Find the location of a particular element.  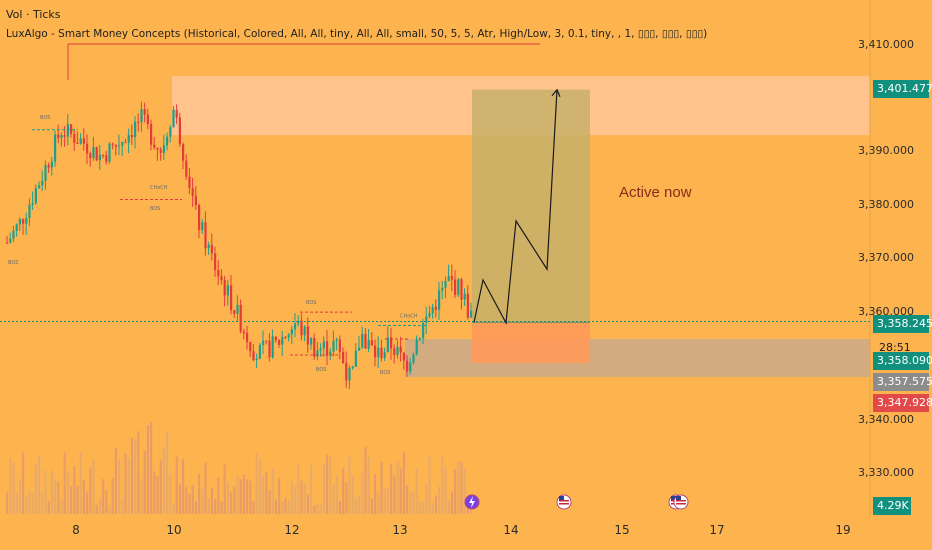

target-price-badge: 3,401.477 is located at coordinates (902, 89).